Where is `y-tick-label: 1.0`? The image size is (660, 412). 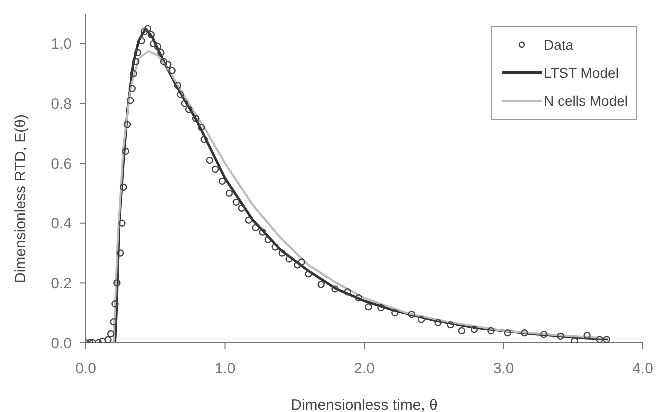
y-tick-label: 1.0 is located at coordinates (61, 45).